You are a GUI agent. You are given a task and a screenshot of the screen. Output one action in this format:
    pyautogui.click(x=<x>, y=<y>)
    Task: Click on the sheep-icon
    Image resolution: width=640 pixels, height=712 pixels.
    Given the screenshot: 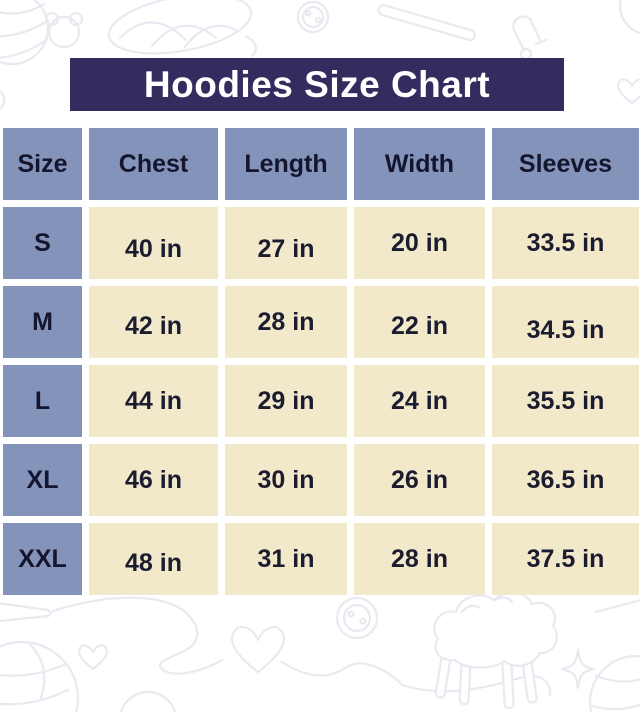 What is the action you would take?
    pyautogui.click(x=495, y=650)
    